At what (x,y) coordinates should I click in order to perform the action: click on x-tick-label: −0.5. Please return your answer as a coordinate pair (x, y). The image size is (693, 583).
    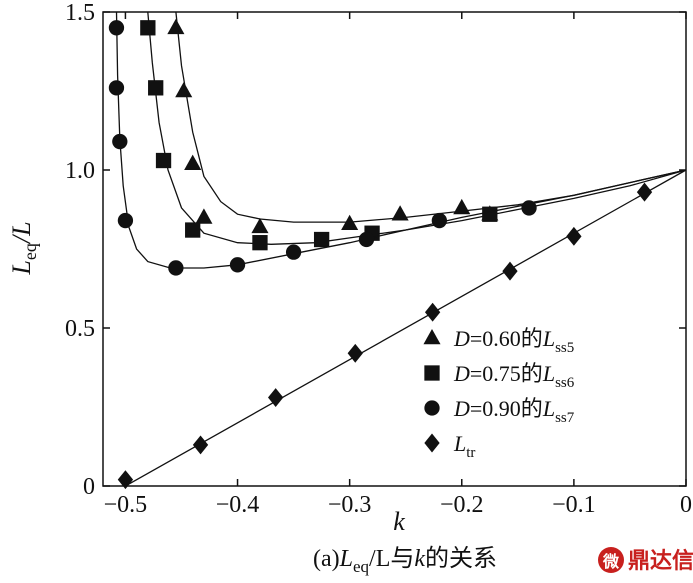
    Looking at the image, I should click on (126, 505).